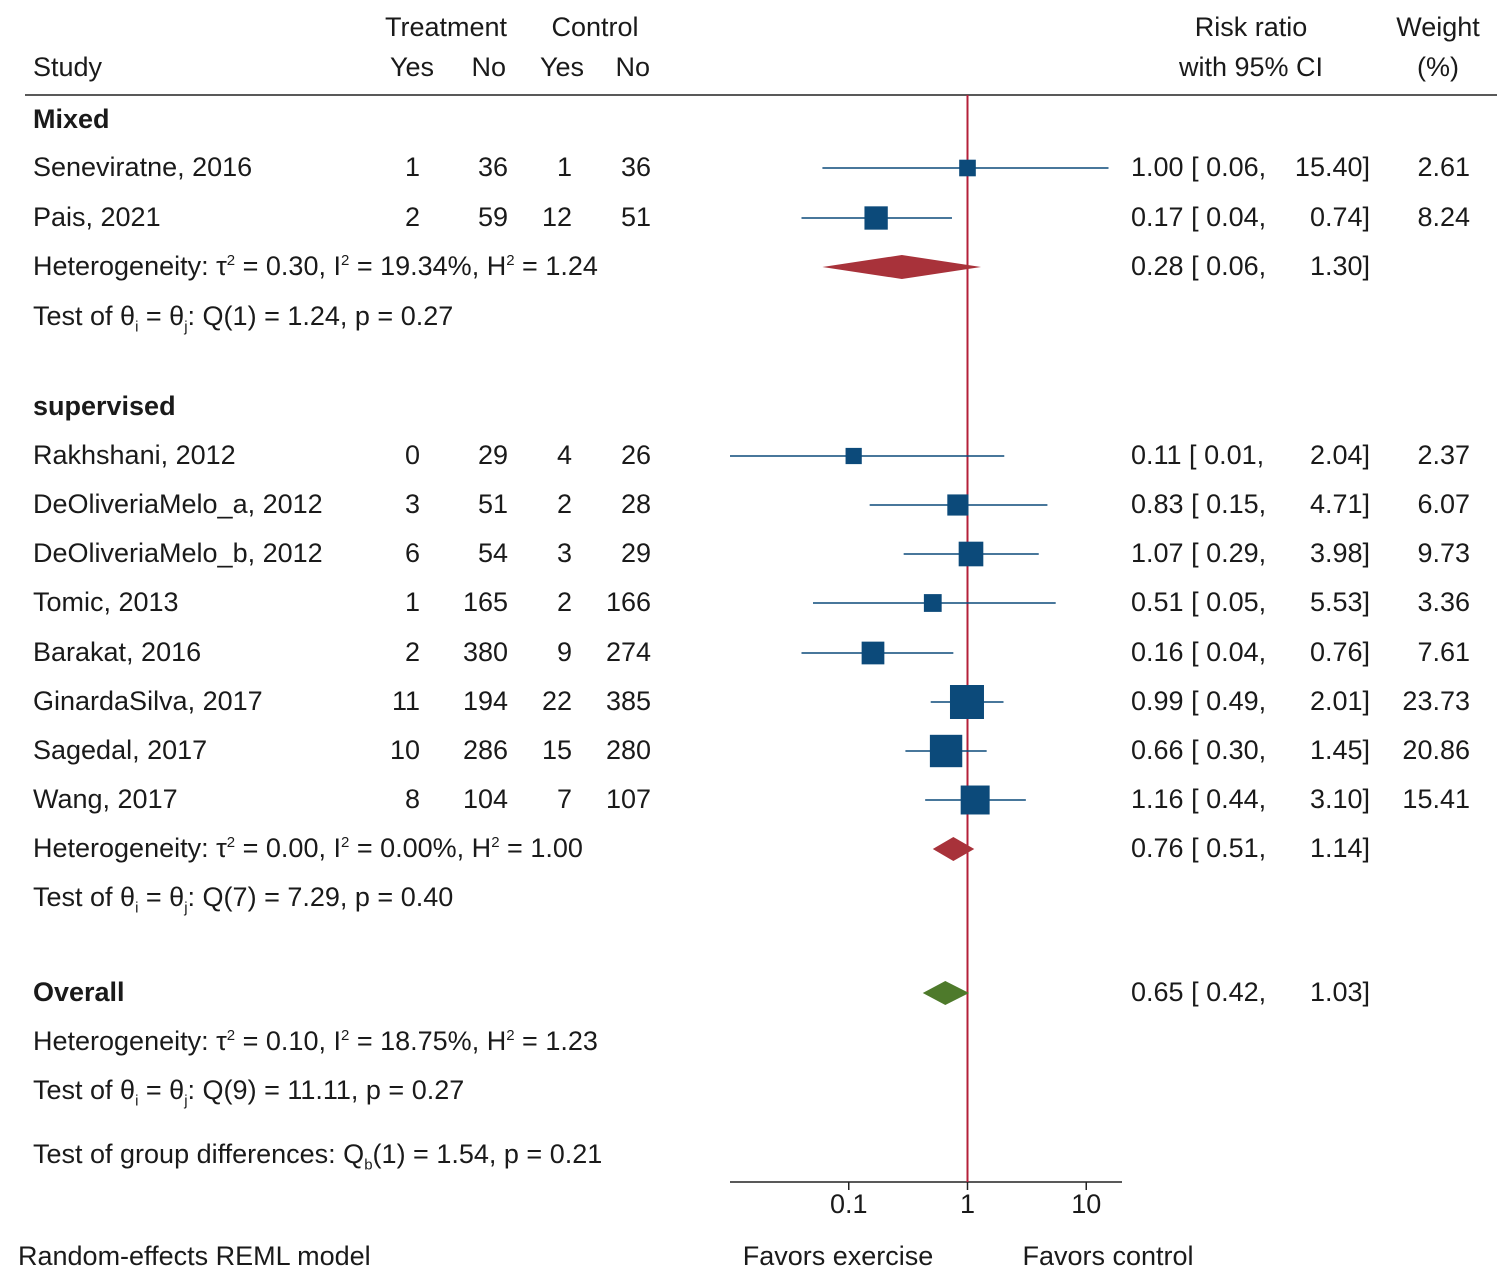 The width and height of the screenshot is (1507, 1285). I want to click on treatment-yes: 6, so click(412, 553).